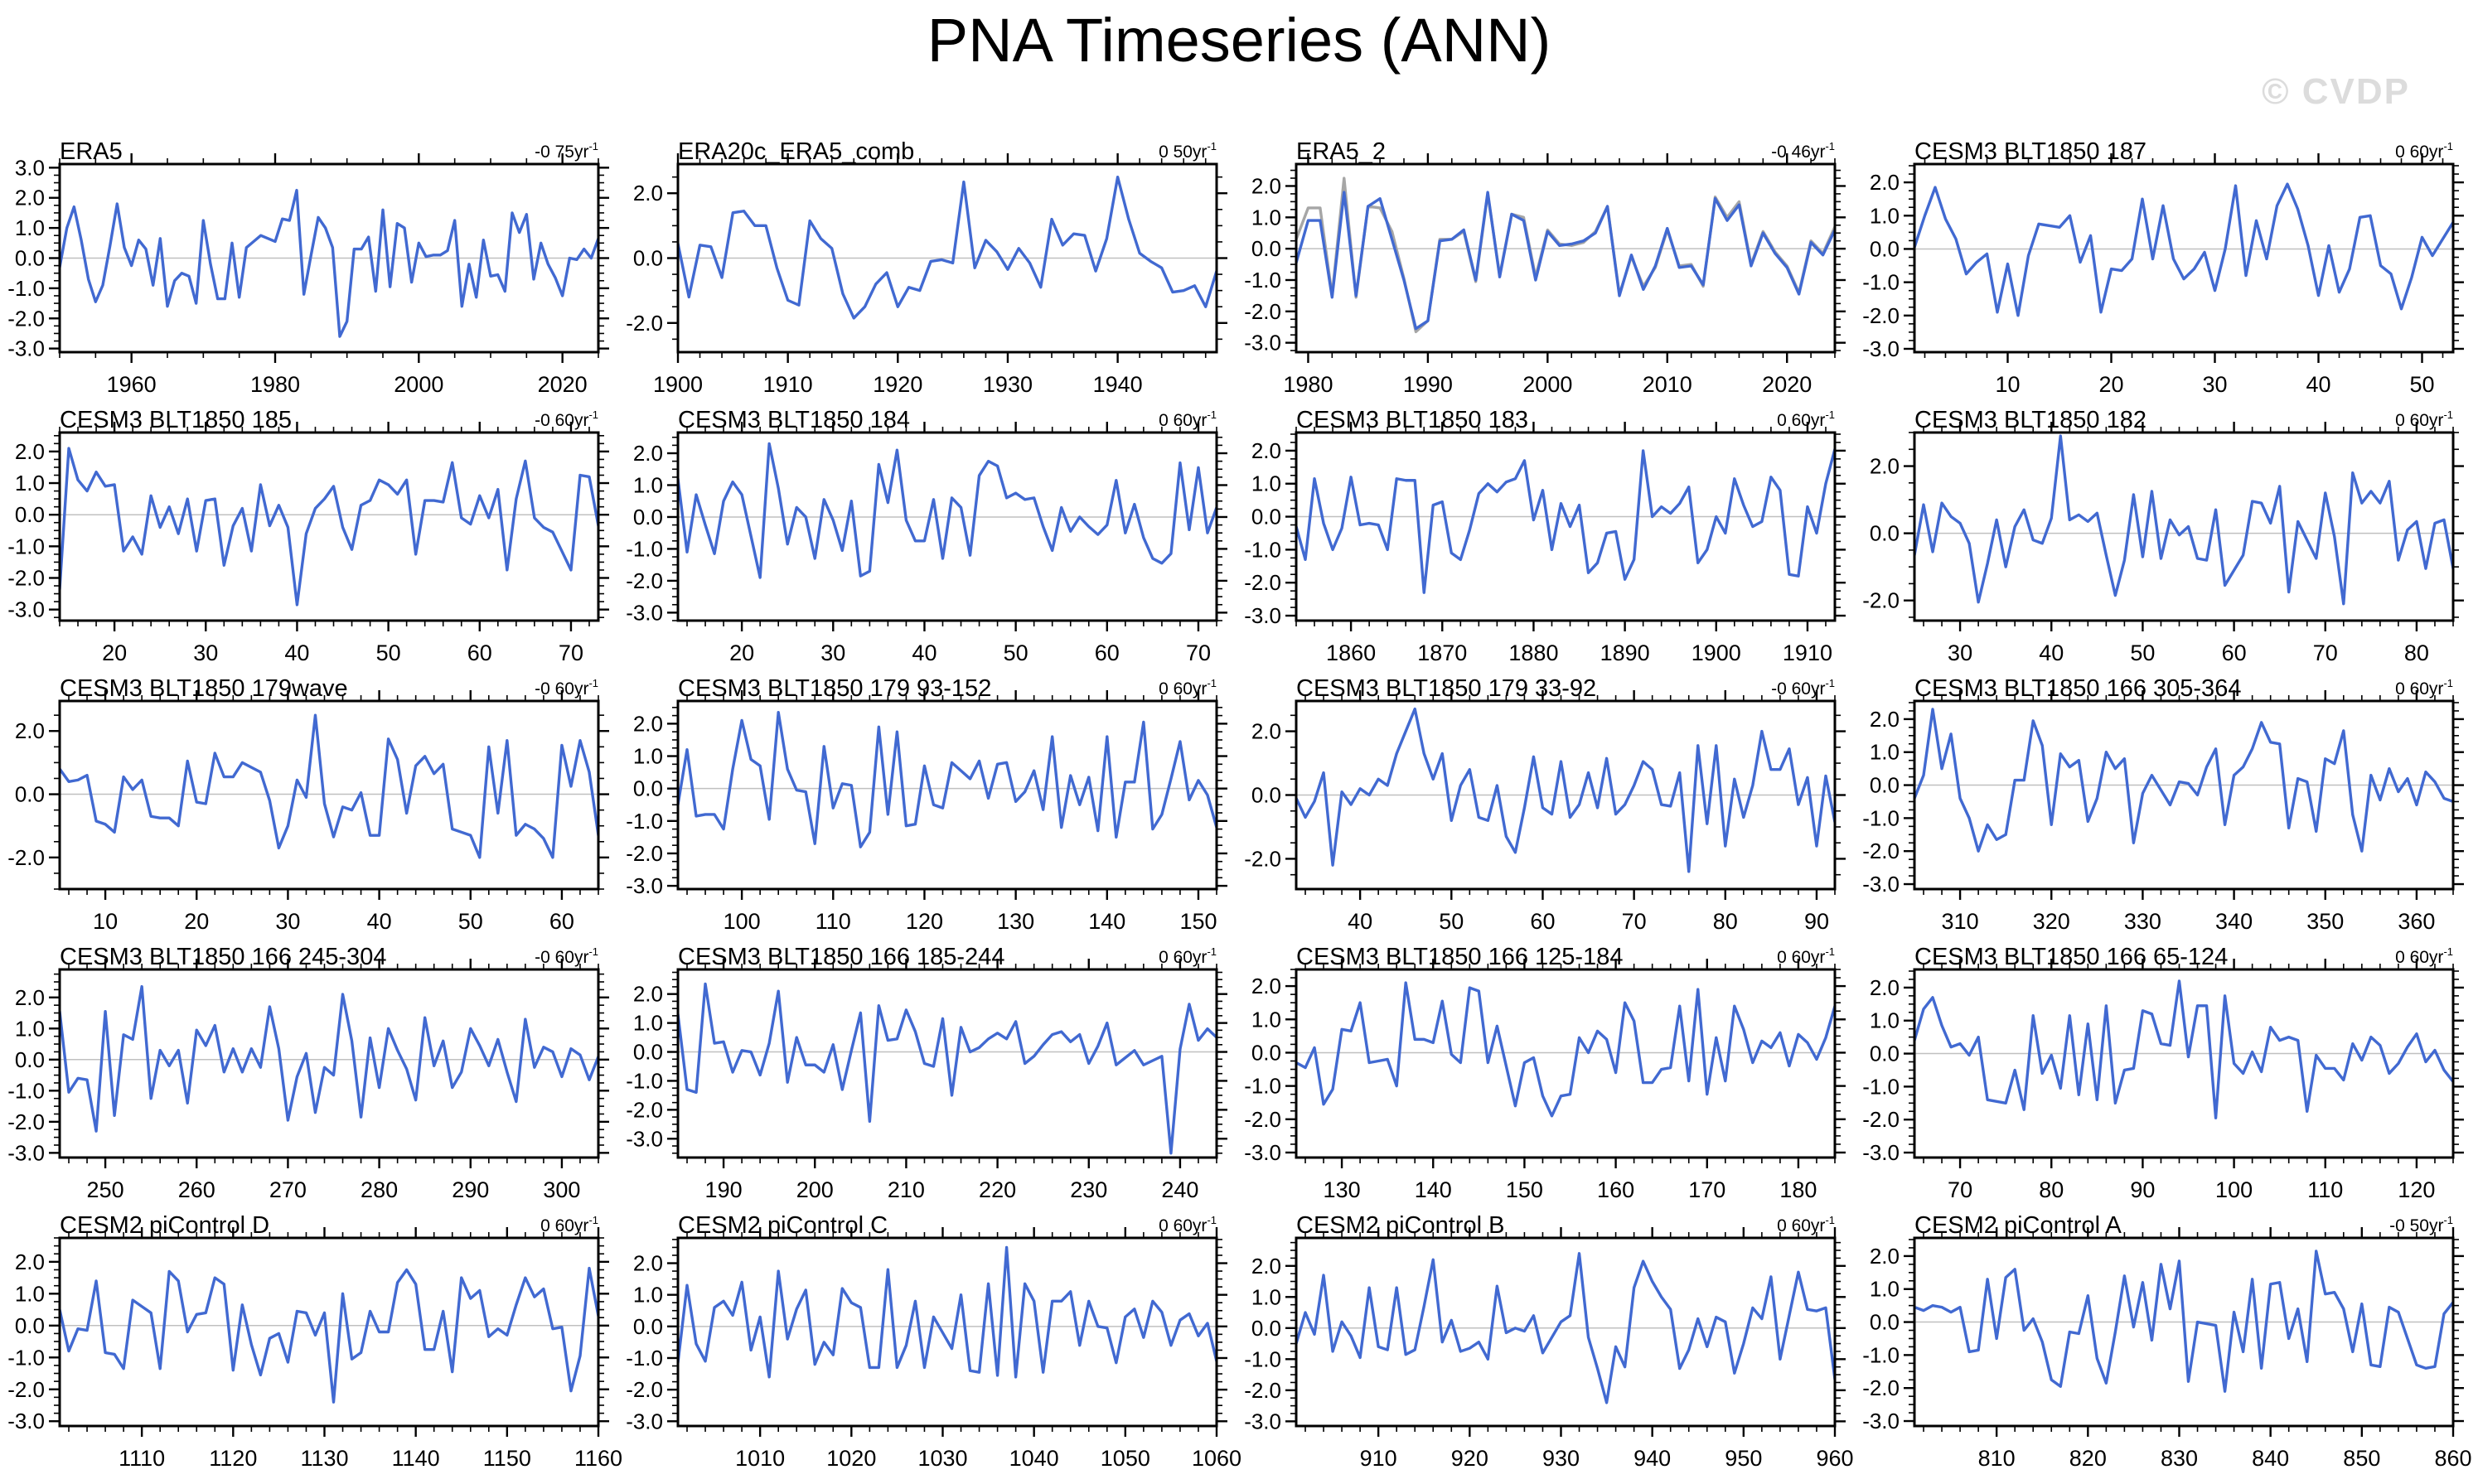 The image size is (2478, 1484). I want to click on x-tick-label: 1910, so click(1807, 652).